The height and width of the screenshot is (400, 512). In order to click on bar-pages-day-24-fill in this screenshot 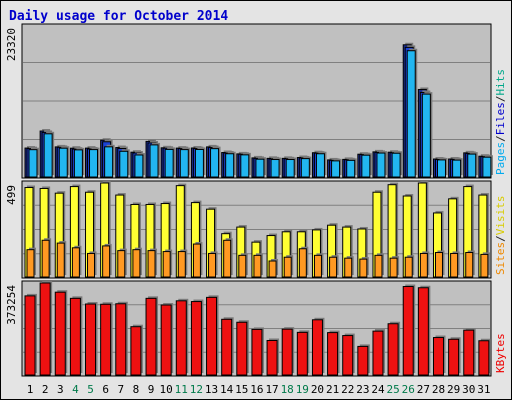, I will do `click(381, 165)`.